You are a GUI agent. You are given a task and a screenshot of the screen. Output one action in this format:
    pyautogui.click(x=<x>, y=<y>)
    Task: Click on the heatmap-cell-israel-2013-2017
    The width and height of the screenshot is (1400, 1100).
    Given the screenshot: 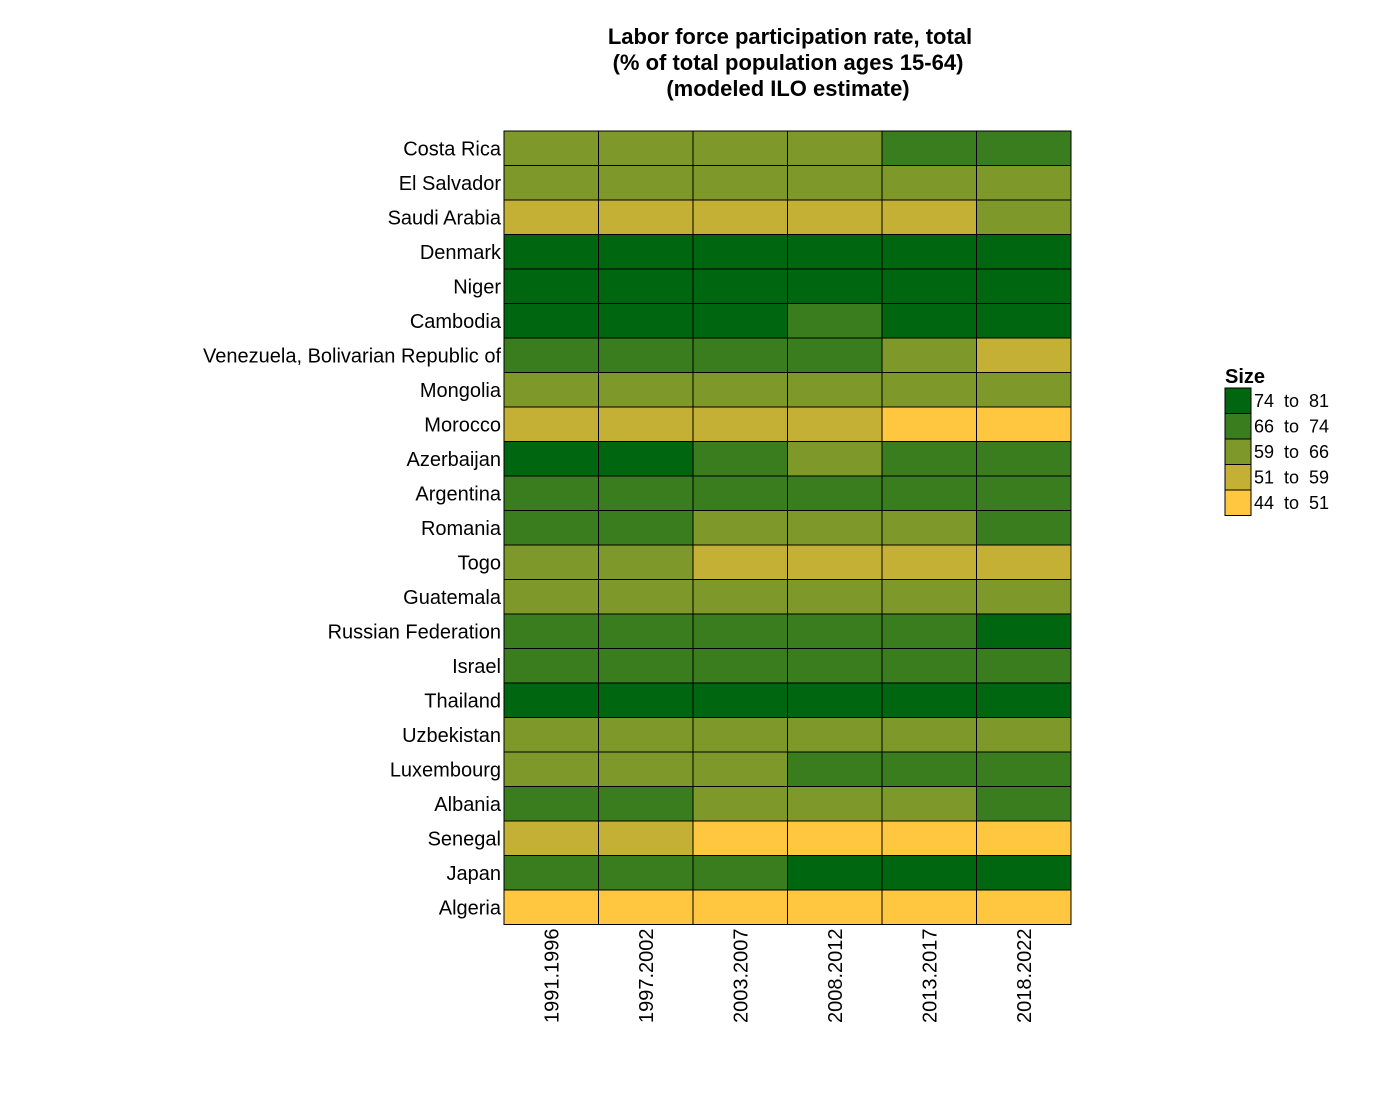 What is the action you would take?
    pyautogui.click(x=929, y=666)
    